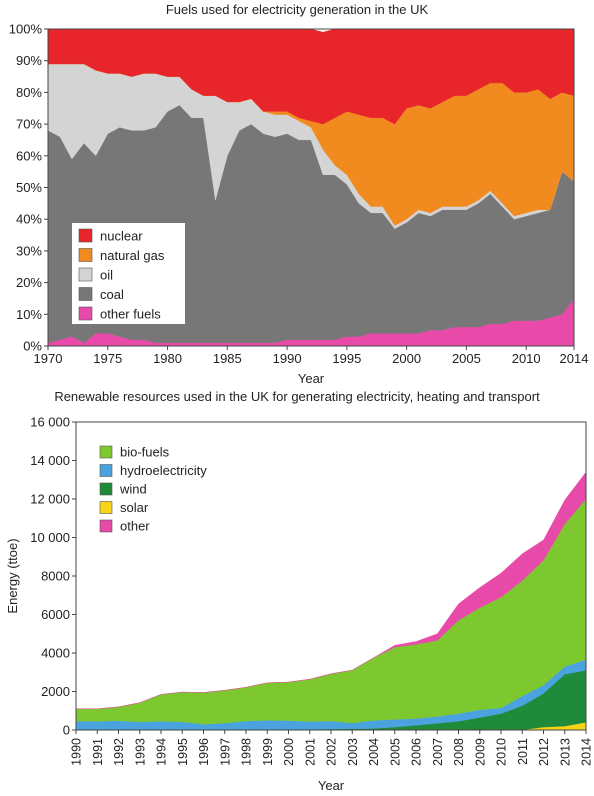 This screenshot has height=796, width=594. What do you see at coordinates (50, 422) in the screenshot?
I see `y-tick-label: 16 000` at bounding box center [50, 422].